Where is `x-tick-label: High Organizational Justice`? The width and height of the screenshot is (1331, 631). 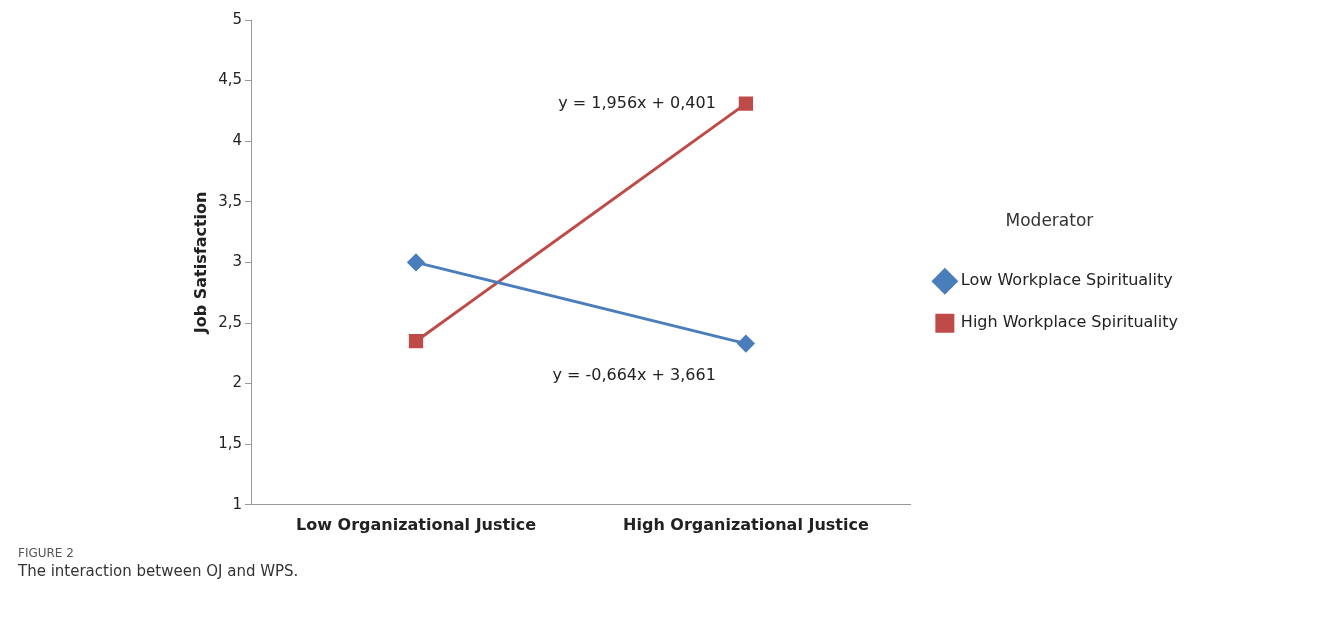
x-tick-label: High Organizational Justice is located at coordinates (746, 524).